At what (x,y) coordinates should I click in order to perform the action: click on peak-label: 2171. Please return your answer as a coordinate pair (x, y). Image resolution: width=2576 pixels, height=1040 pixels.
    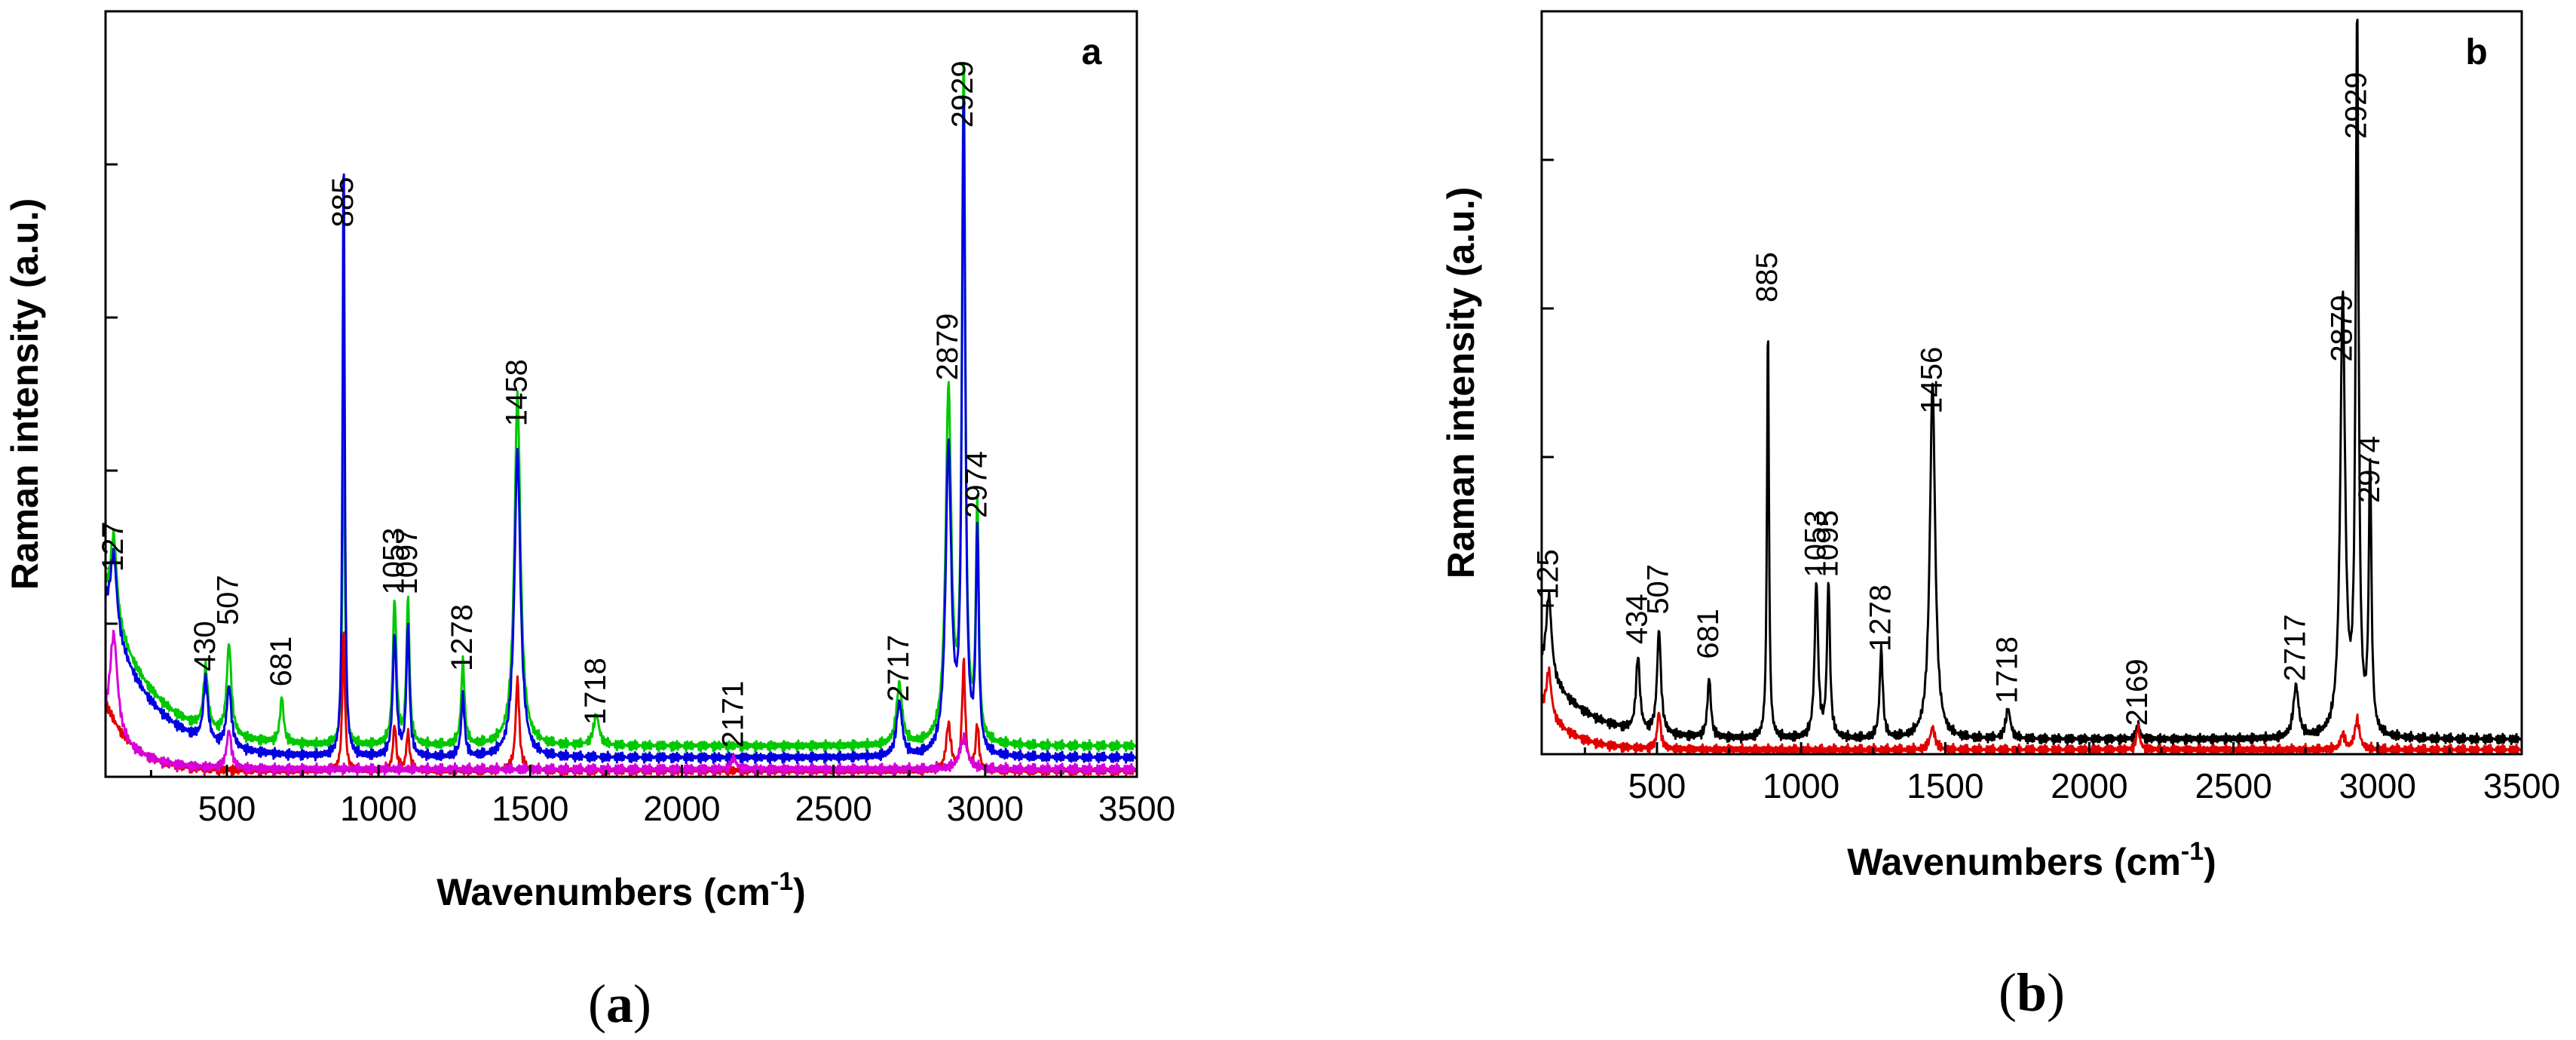
    Looking at the image, I should click on (732, 714).